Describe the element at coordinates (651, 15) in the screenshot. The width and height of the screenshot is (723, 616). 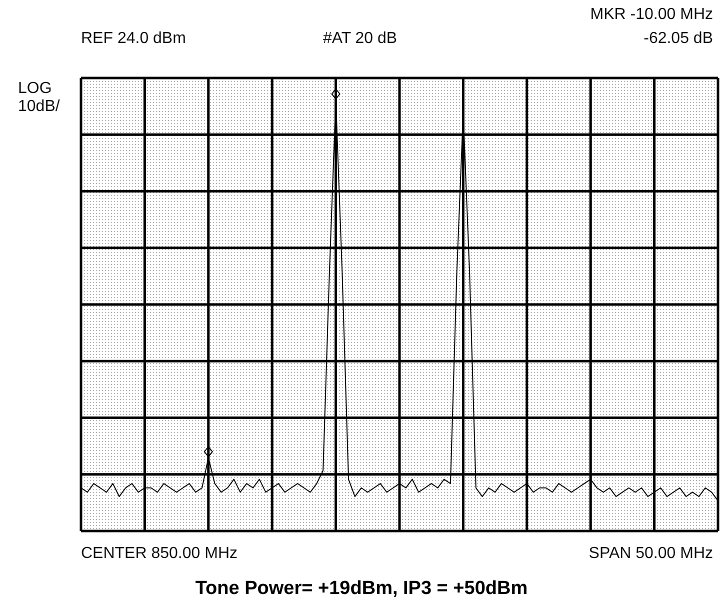
I see `text: MKR -10.00 MHz` at that location.